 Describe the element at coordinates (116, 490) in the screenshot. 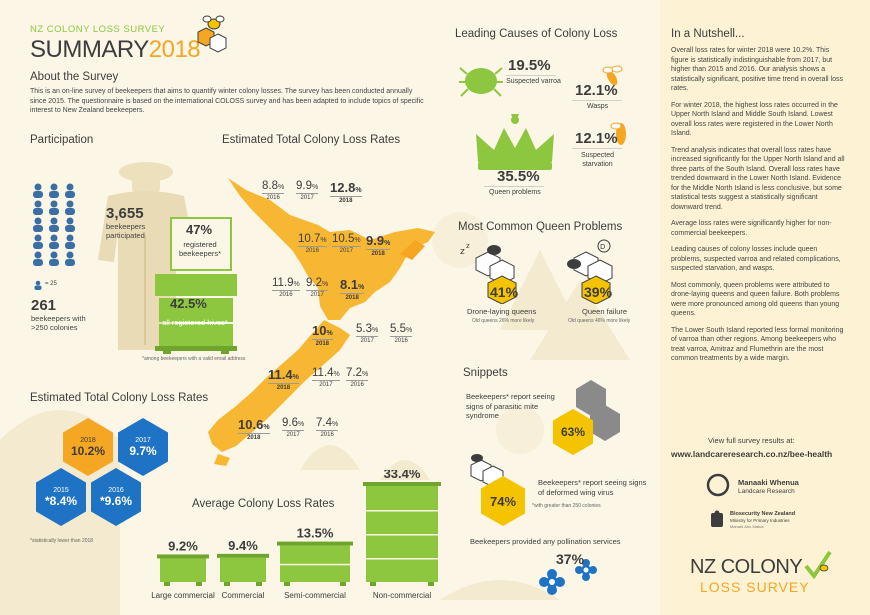

I see `hex-2016-year: 2016` at that location.